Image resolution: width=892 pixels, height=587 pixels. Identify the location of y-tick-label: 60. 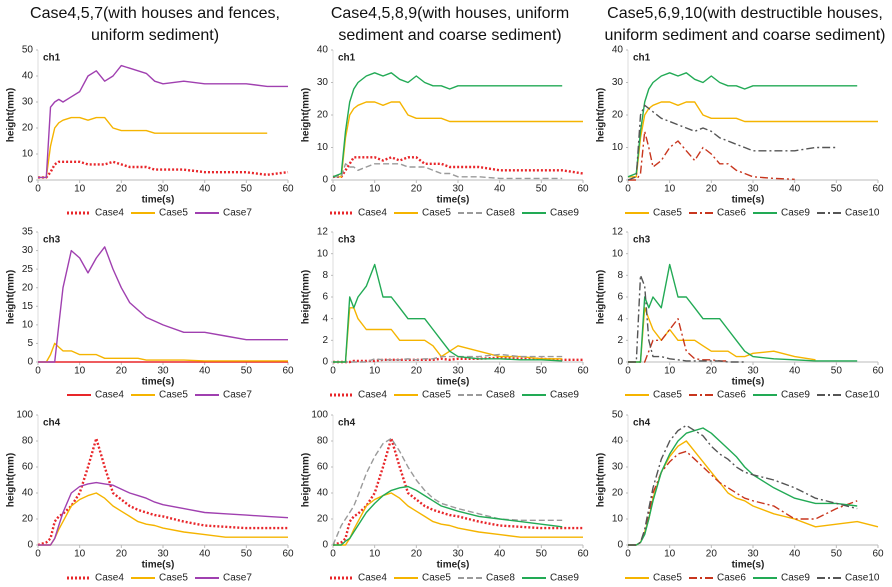
(28, 467).